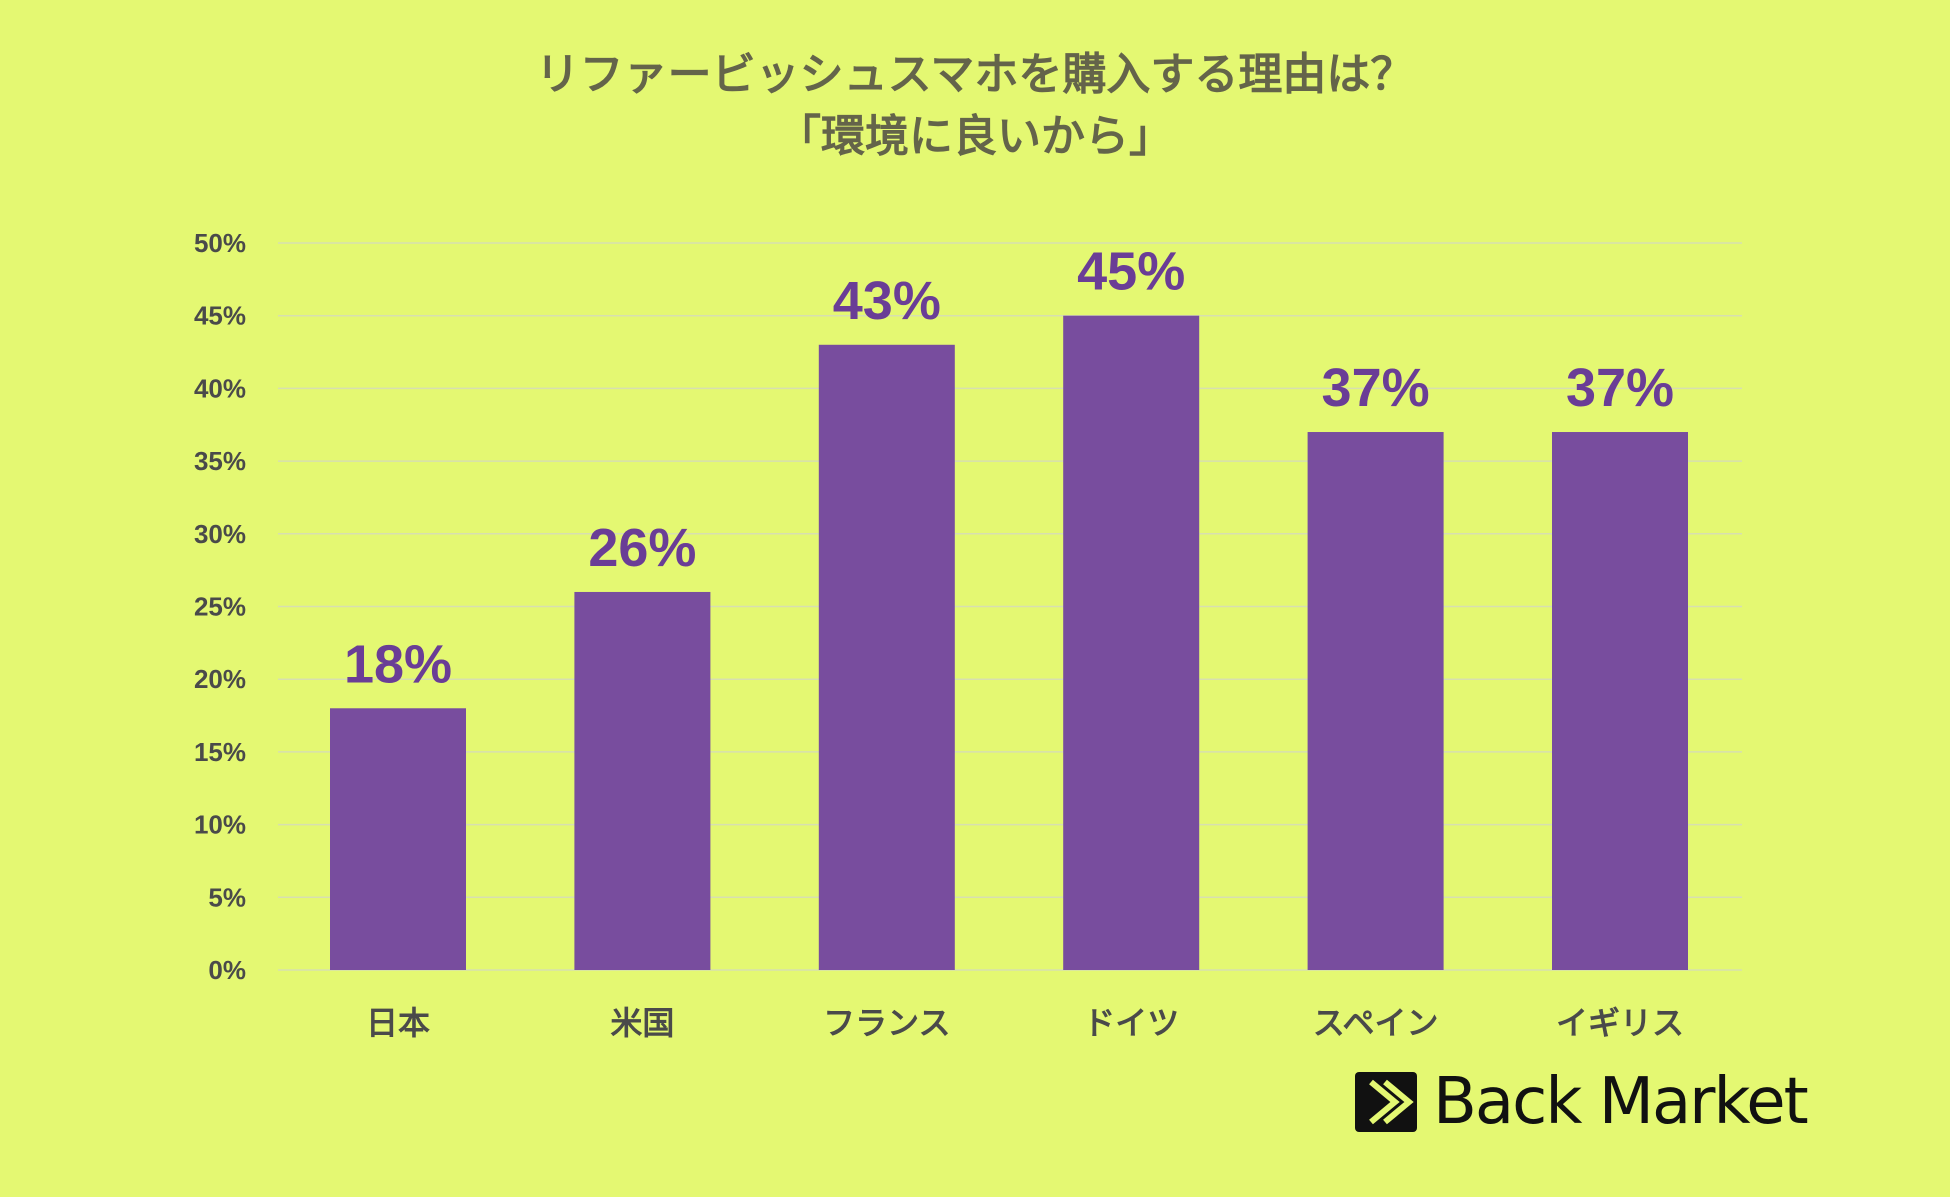 The height and width of the screenshot is (1197, 1950). Describe the element at coordinates (1386, 1102) in the screenshot. I see `back-market-logo-icon` at that location.